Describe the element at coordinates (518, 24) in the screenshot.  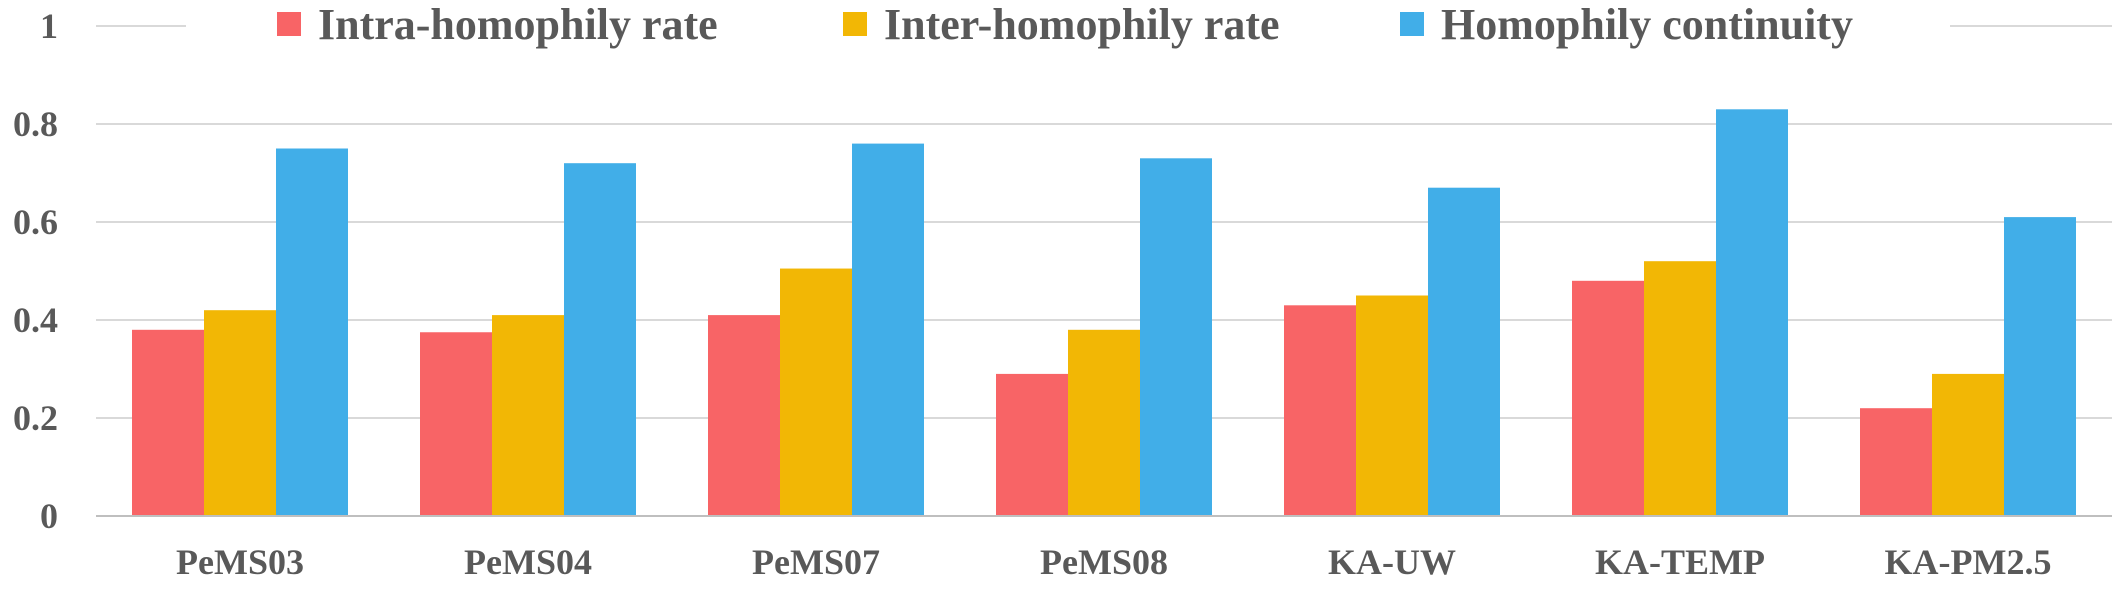
I see `legend-label: Intra-homophily rate` at that location.